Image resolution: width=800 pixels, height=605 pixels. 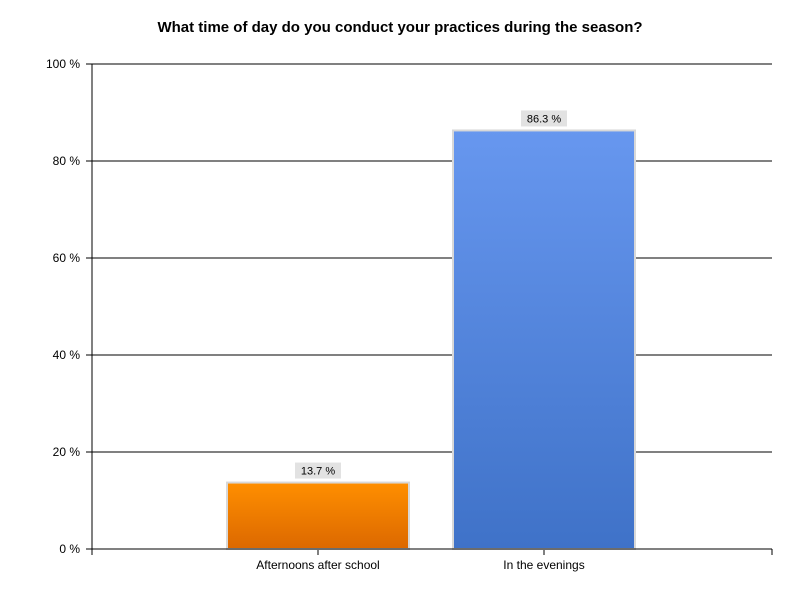 What do you see at coordinates (67, 452) in the screenshot?
I see `y-tick-label: 20 %` at bounding box center [67, 452].